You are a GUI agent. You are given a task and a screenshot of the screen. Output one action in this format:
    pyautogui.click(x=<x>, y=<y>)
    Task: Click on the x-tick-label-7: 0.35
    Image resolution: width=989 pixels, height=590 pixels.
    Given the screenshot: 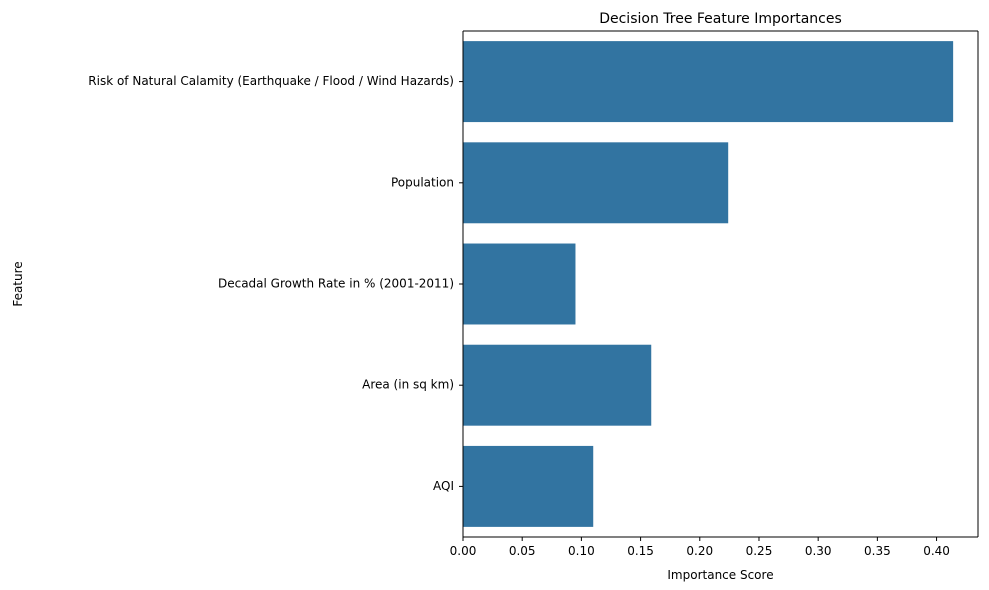 What is the action you would take?
    pyautogui.click(x=877, y=551)
    